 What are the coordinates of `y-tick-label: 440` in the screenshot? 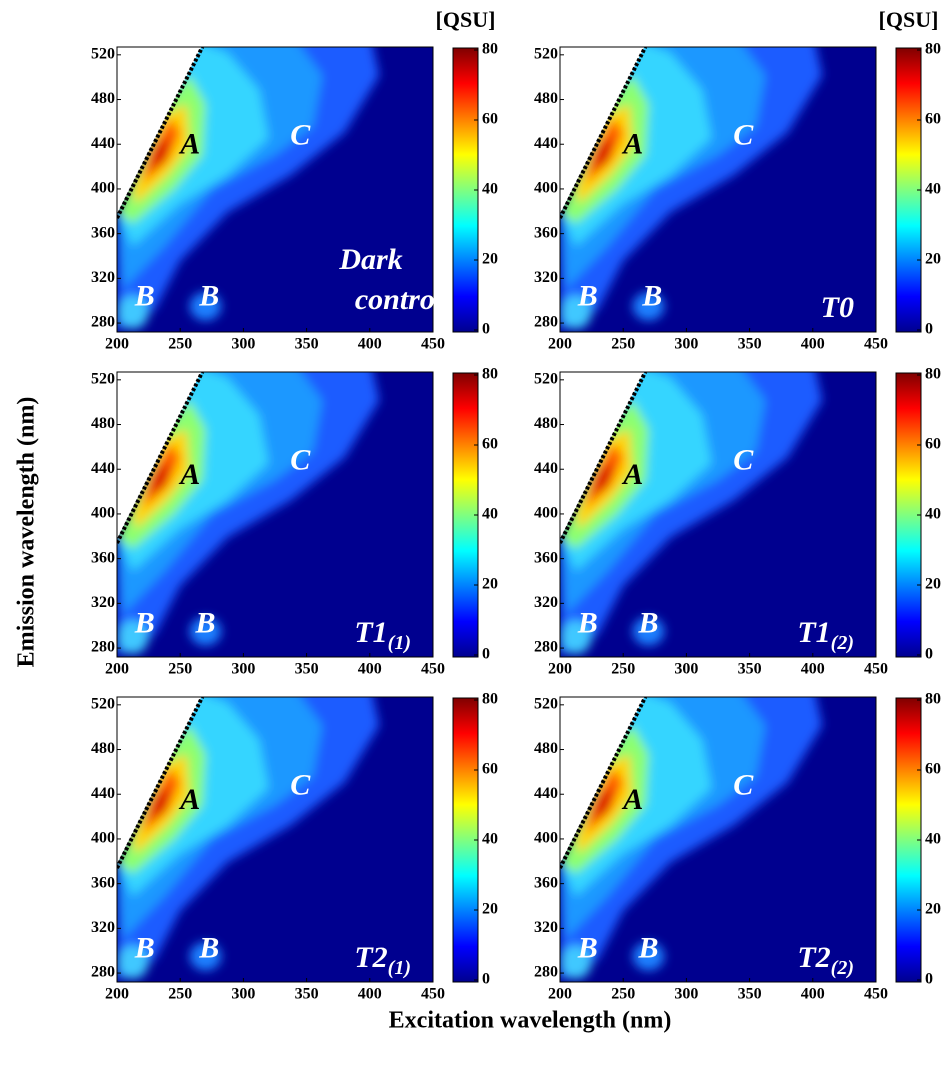 It's located at (546, 793).